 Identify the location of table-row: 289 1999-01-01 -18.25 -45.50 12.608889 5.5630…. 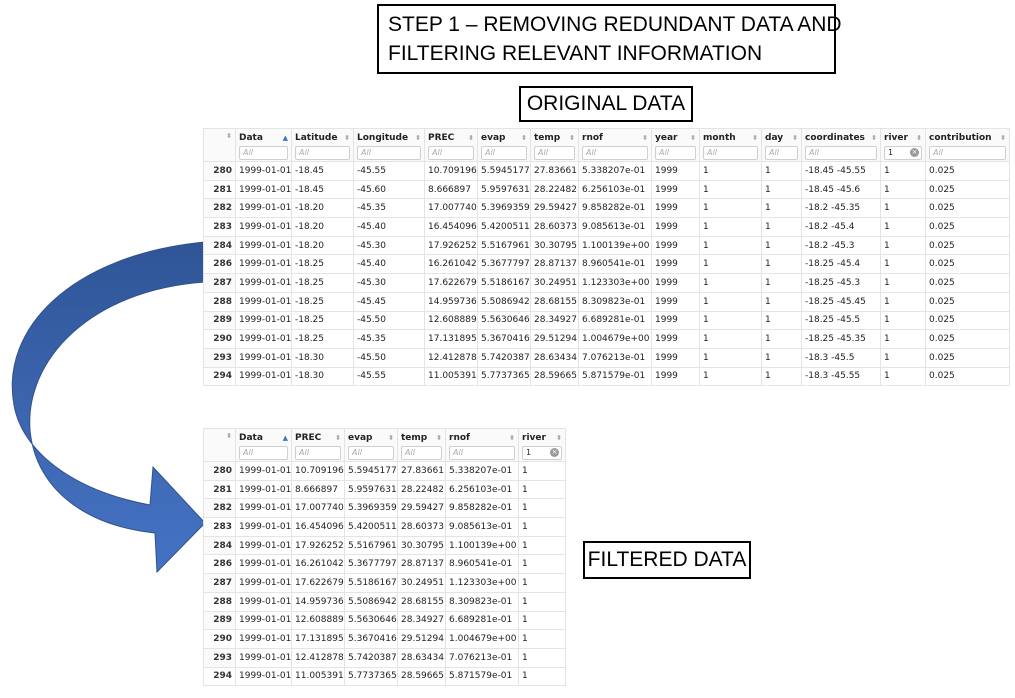
(606, 320).